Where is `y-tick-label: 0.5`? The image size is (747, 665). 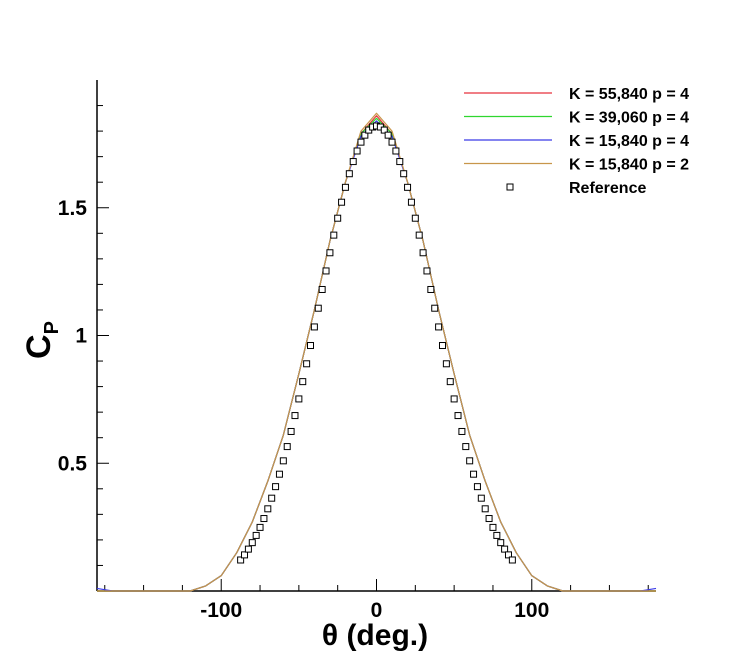 y-tick-label: 0.5 is located at coordinates (73, 463).